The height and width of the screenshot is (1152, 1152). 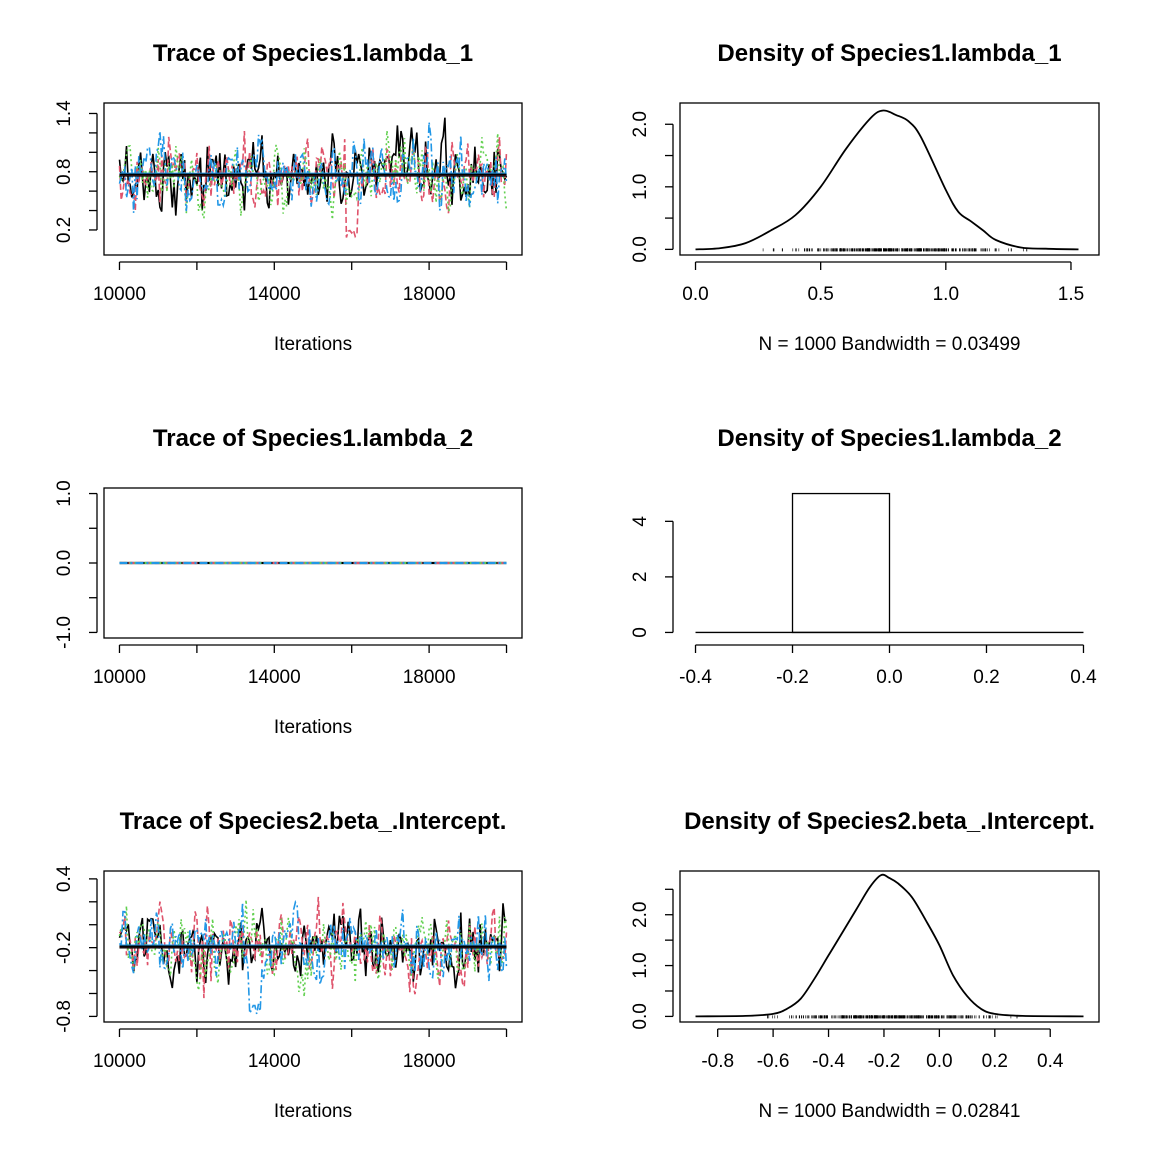 What do you see at coordinates (841, 563) in the screenshot?
I see `histogram-bar` at bounding box center [841, 563].